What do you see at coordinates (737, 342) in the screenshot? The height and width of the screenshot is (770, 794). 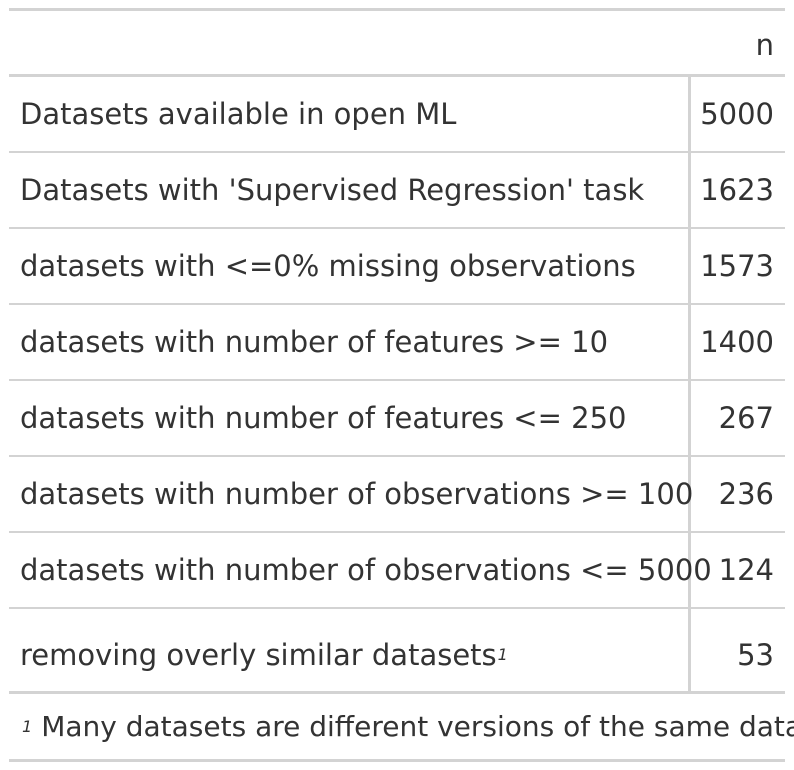 I see `row-value: 1400` at bounding box center [737, 342].